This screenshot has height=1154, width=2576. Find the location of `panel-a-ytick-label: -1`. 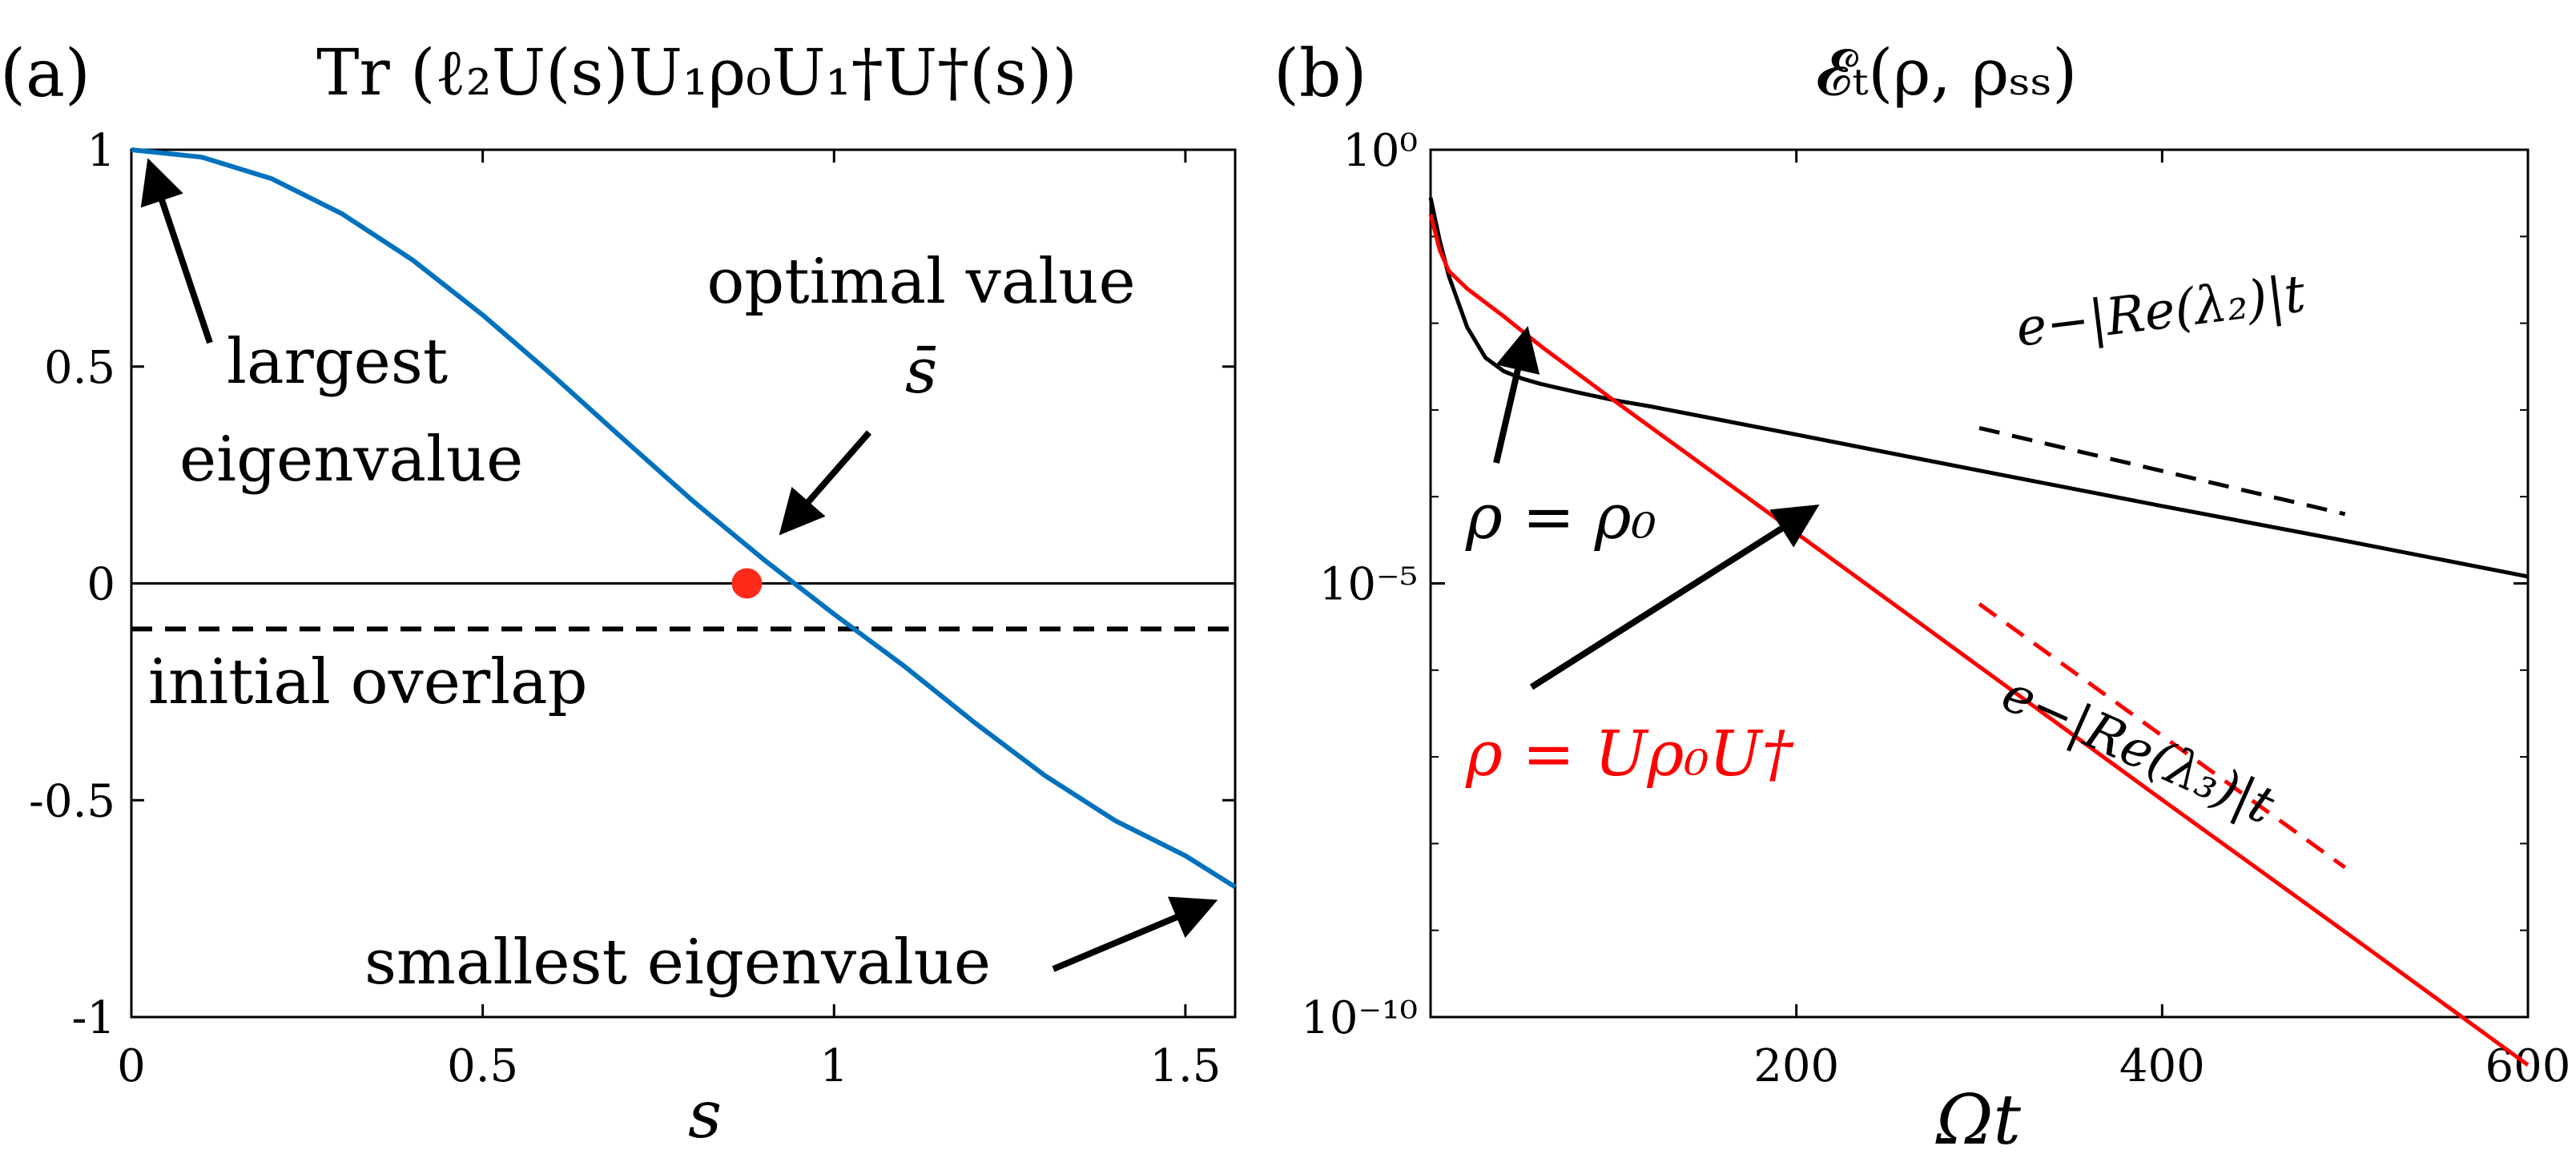

panel-a-ytick-label: -1 is located at coordinates (93, 1018).